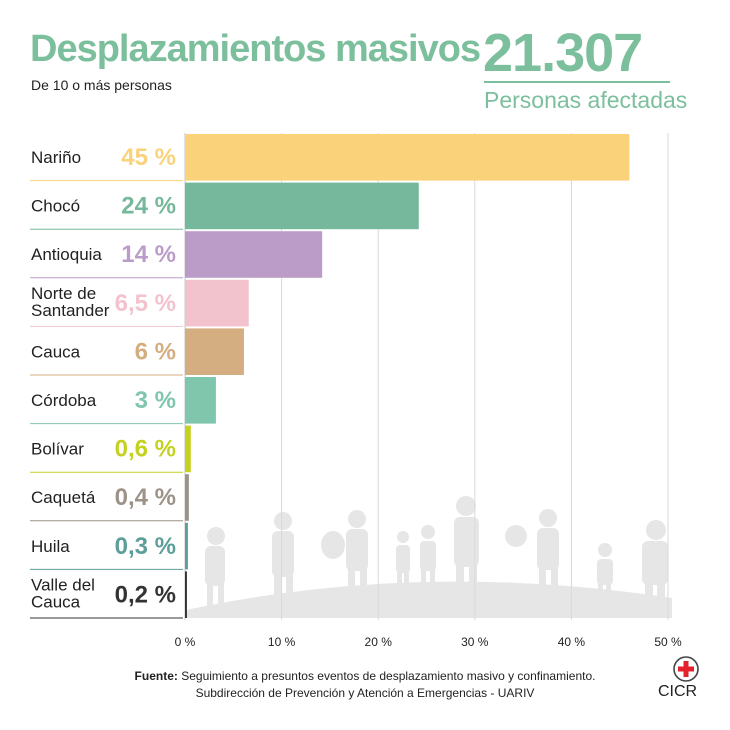 This screenshot has width=730, height=730. Describe the element at coordinates (145, 497) in the screenshot. I see `value-label: 0,4 %` at that location.